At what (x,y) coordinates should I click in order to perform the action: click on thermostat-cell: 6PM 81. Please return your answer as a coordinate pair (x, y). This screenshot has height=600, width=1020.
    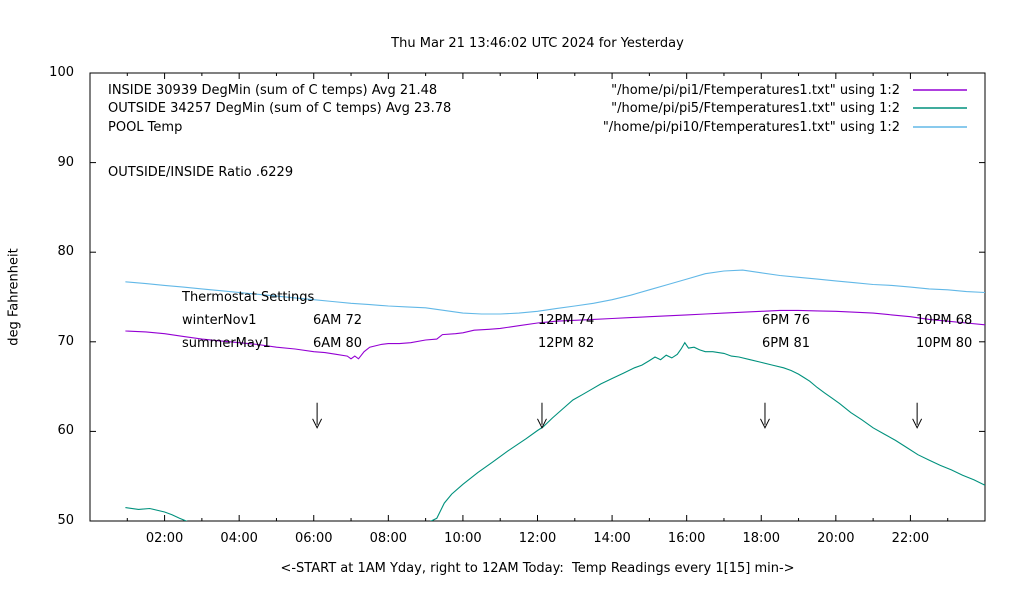
    Looking at the image, I should click on (786, 343).